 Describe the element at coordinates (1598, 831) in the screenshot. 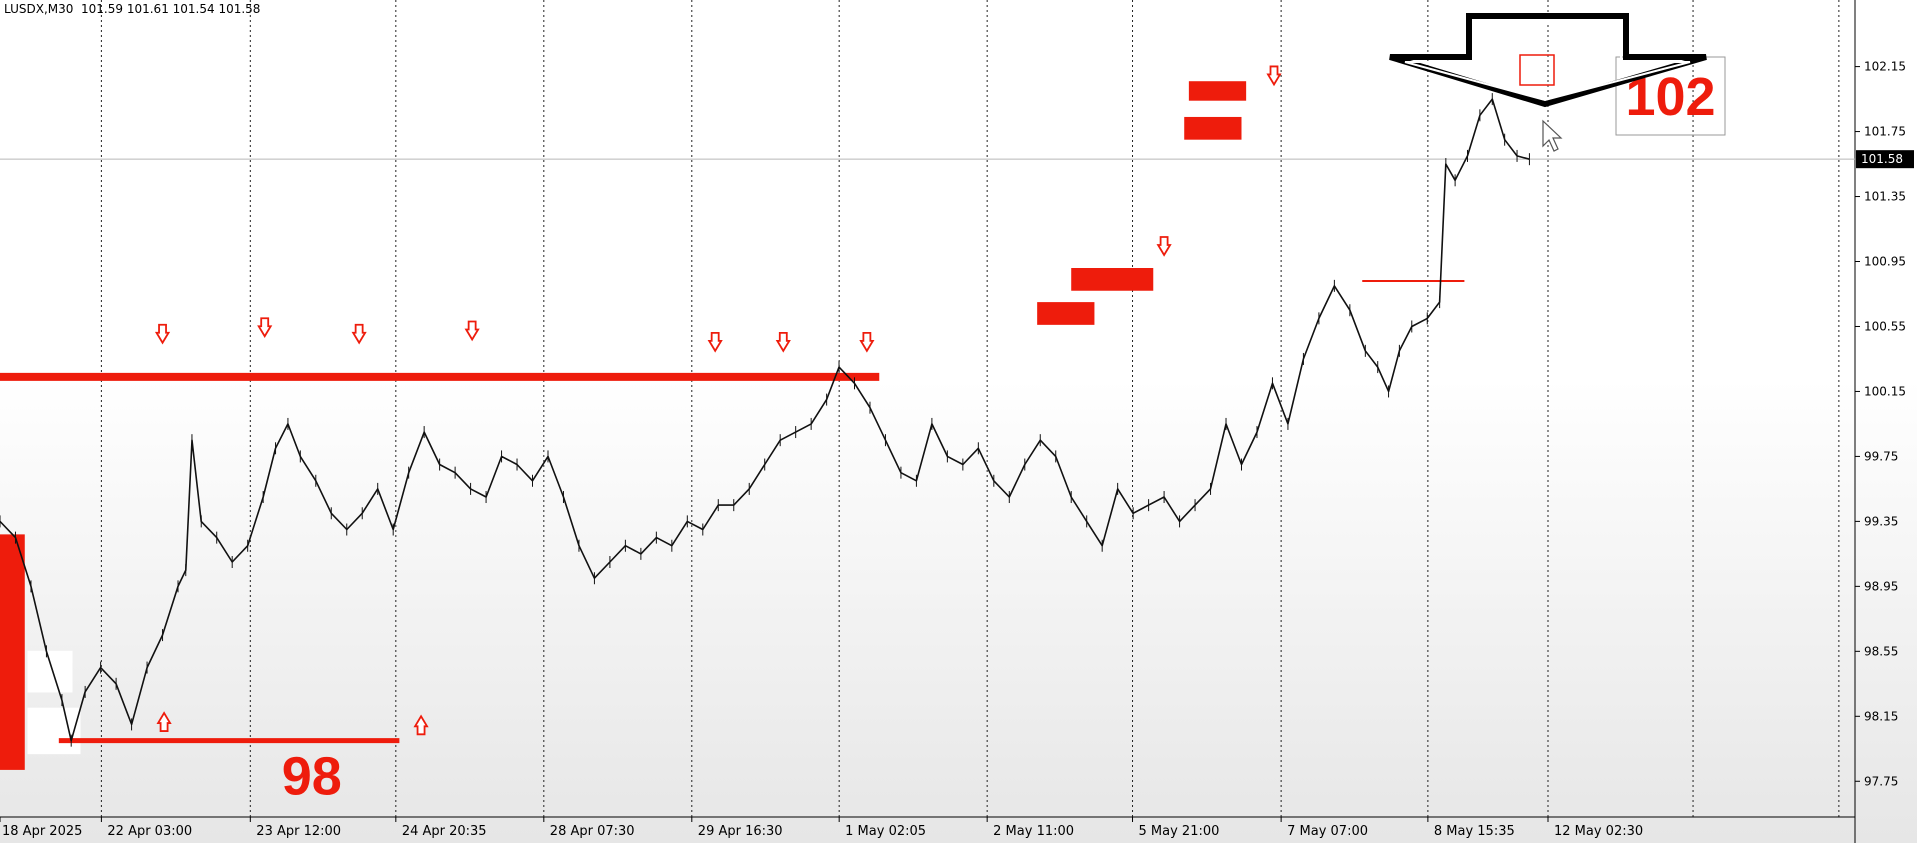

I see `x-tick-label: 12 May 02:30` at that location.